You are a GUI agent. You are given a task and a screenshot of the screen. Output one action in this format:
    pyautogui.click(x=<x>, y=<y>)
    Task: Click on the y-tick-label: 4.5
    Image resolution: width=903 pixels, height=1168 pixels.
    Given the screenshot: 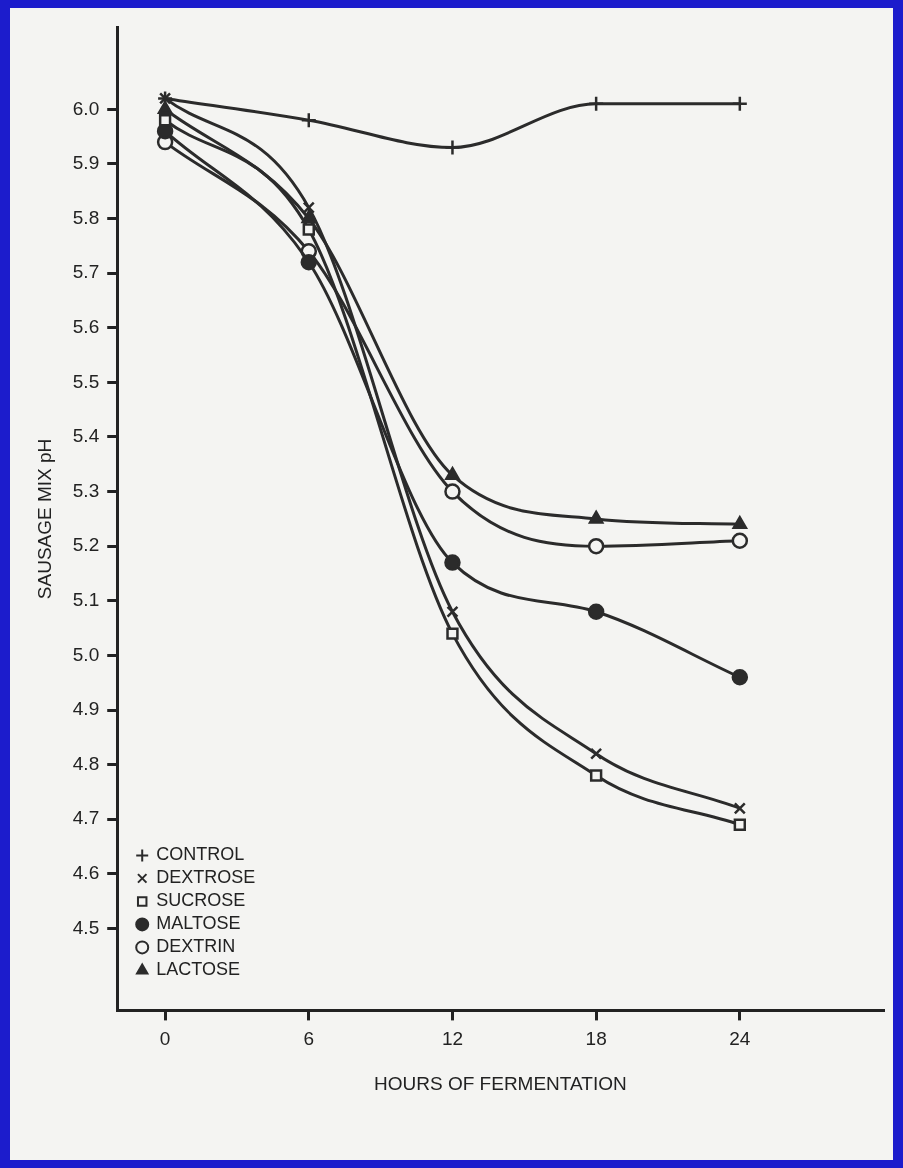 What is the action you would take?
    pyautogui.click(x=86, y=927)
    